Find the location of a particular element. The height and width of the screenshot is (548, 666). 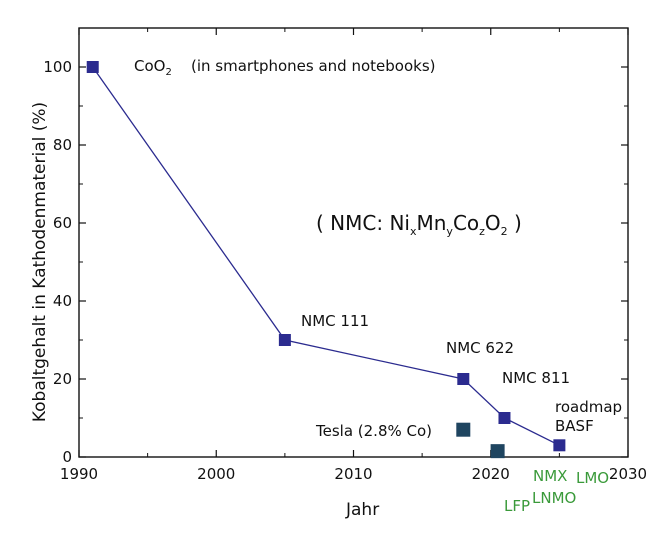

point-label-coo2: CoO2 is located at coordinates (153, 67).